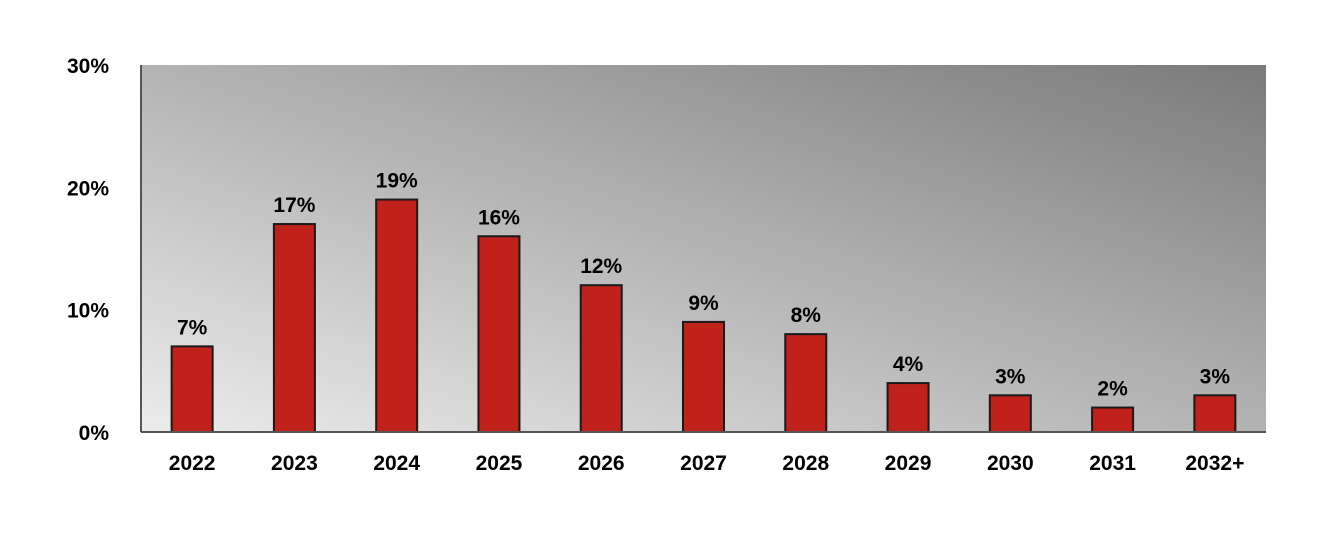 The height and width of the screenshot is (543, 1330). What do you see at coordinates (908, 463) in the screenshot?
I see `x-tick-label-2029: 2029` at bounding box center [908, 463].